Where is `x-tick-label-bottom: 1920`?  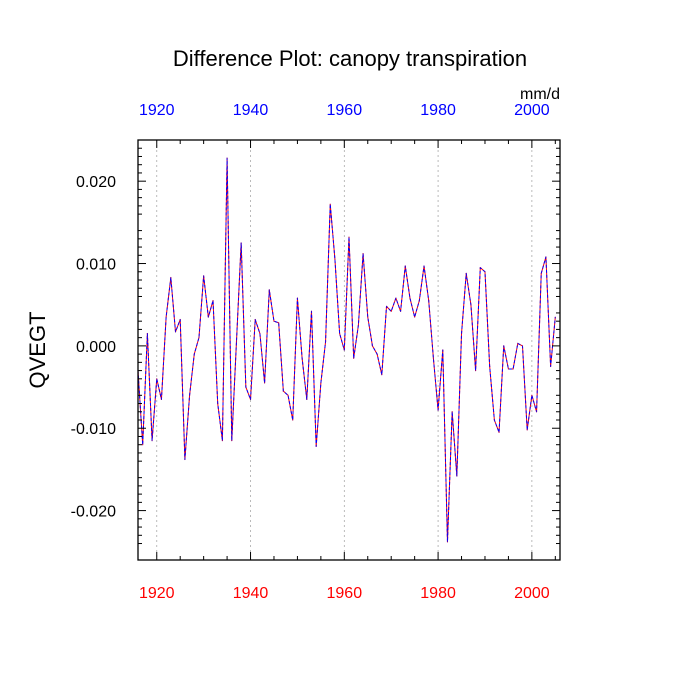
x-tick-label-bottom: 1920 is located at coordinates (157, 593).